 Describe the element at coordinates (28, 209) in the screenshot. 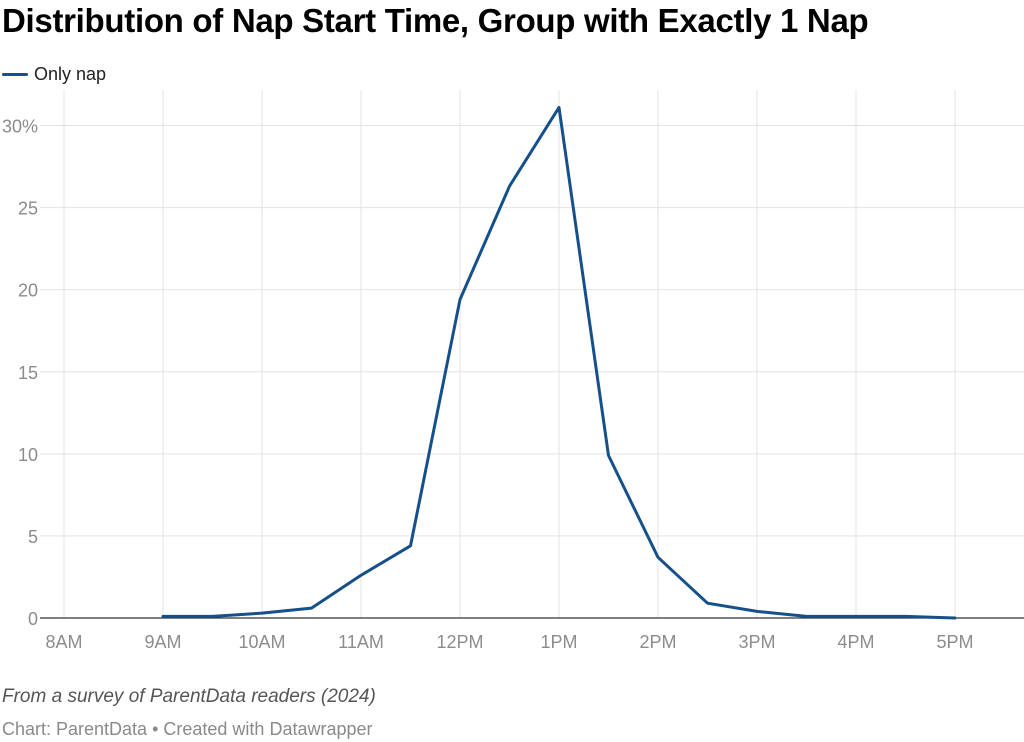

I see `y-tick-label: 25` at that location.